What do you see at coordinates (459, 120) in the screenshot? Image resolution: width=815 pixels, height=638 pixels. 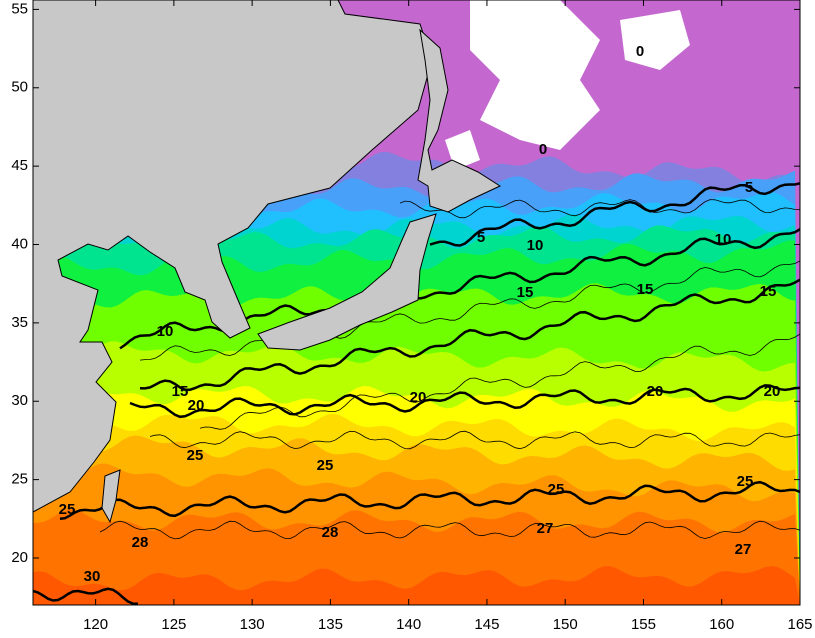 I see `sakhalin-hokkaido` at bounding box center [459, 120].